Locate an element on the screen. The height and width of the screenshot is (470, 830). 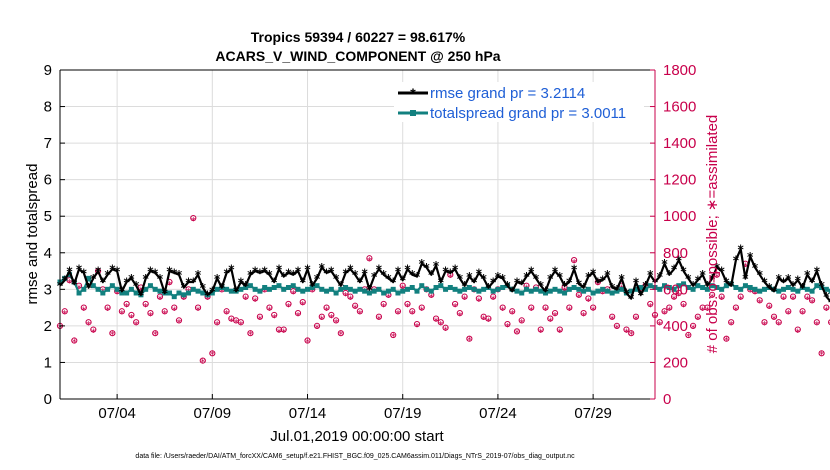
y-left-tick-label: 7 is located at coordinates (48, 143).